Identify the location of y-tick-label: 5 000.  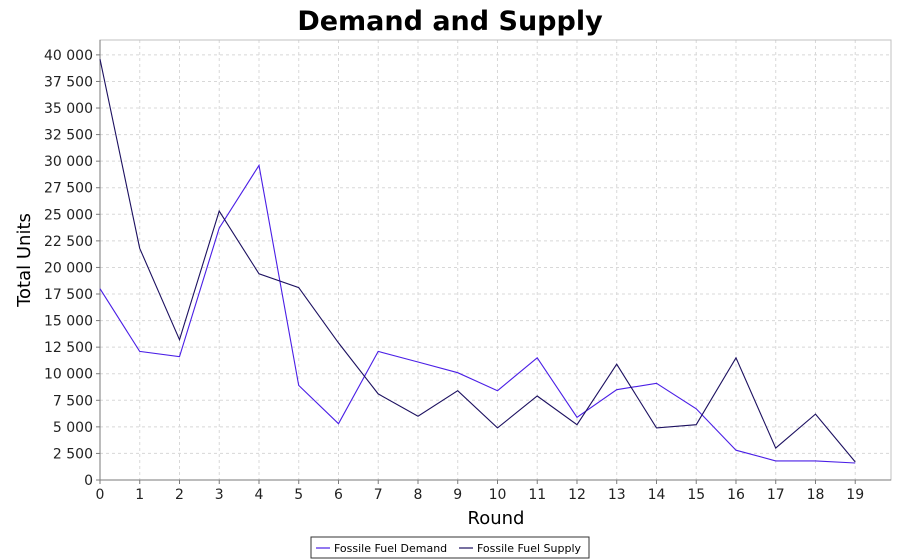
(73, 428).